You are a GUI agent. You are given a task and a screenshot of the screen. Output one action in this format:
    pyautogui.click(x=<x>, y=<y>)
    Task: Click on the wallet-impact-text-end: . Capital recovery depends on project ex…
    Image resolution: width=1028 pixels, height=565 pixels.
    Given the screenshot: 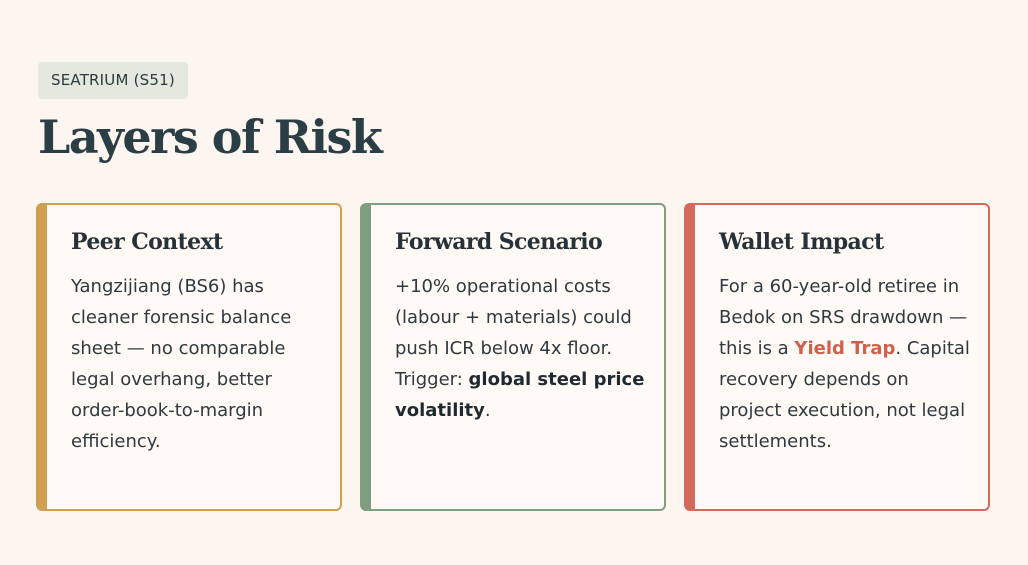 What is the action you would take?
    pyautogui.click(x=844, y=395)
    